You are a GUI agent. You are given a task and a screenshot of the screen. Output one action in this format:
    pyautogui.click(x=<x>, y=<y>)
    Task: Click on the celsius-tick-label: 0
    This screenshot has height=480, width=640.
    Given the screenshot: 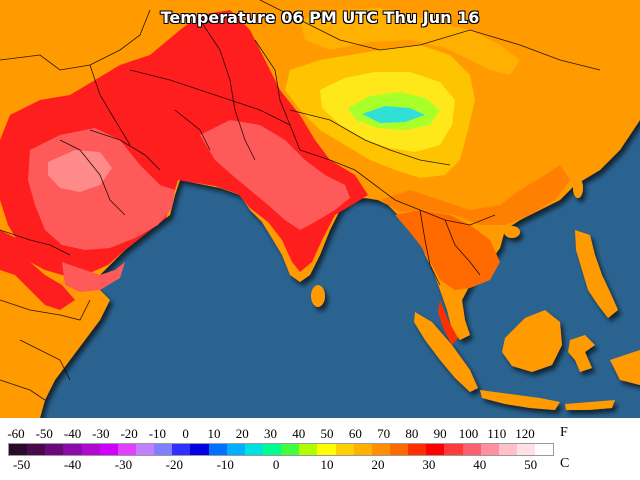 What is the action you would take?
    pyautogui.click(x=276, y=464)
    